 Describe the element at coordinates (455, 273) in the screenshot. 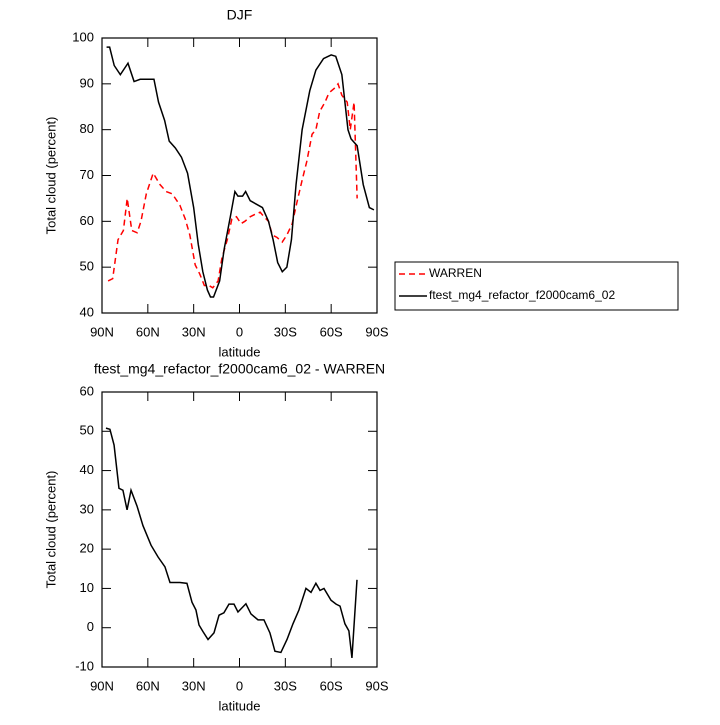

I see `legend-label: WARREN` at that location.